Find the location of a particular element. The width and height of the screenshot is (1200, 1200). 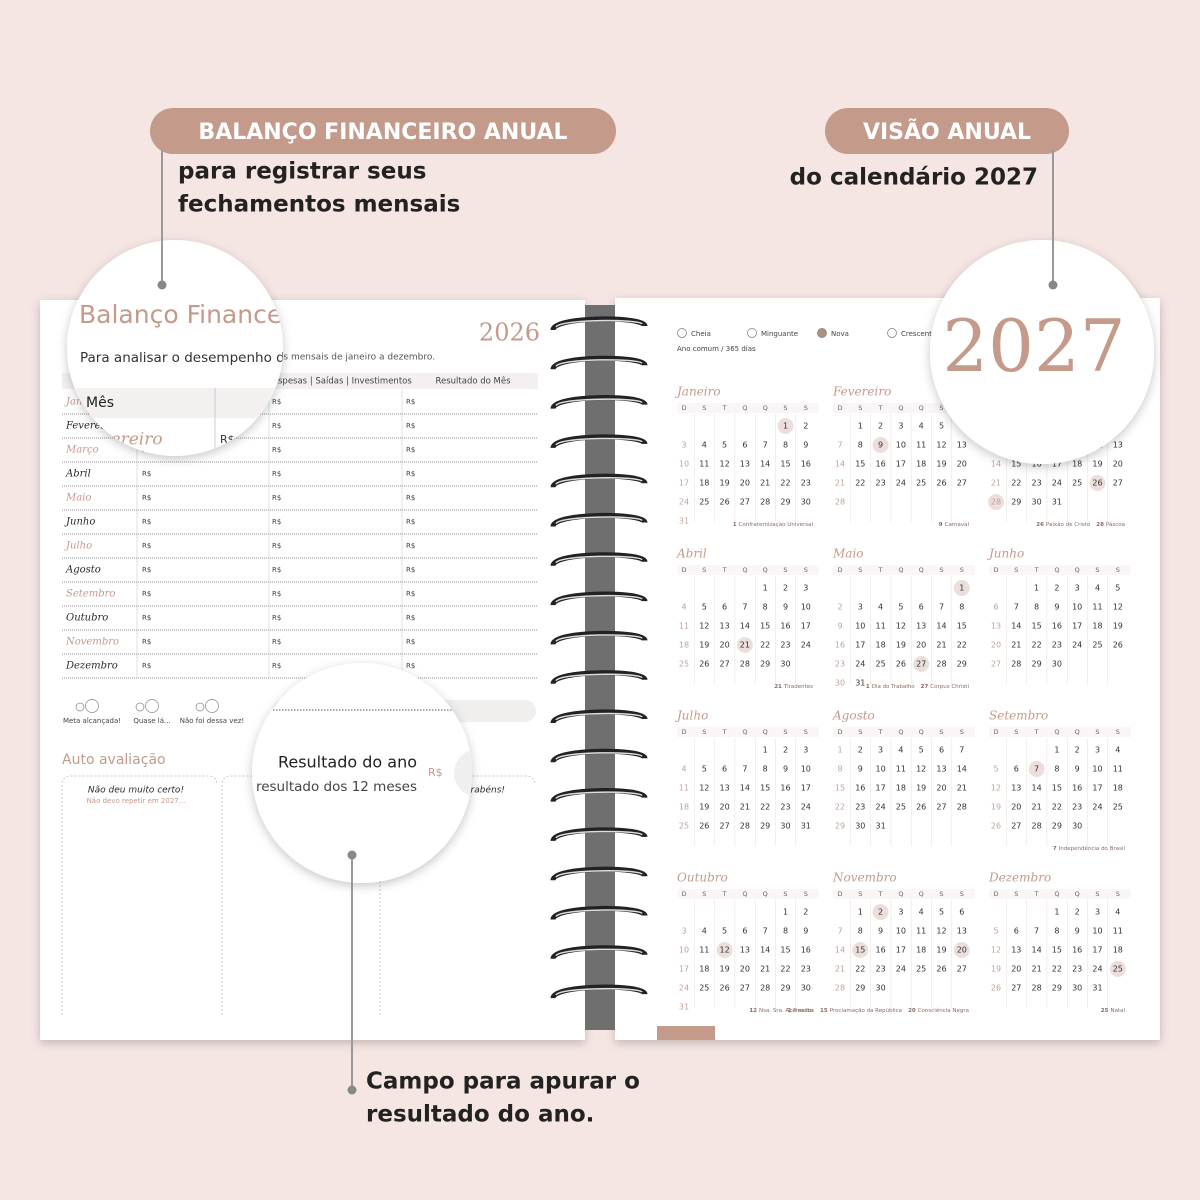

holiday-name: Carnaval is located at coordinates (957, 525).